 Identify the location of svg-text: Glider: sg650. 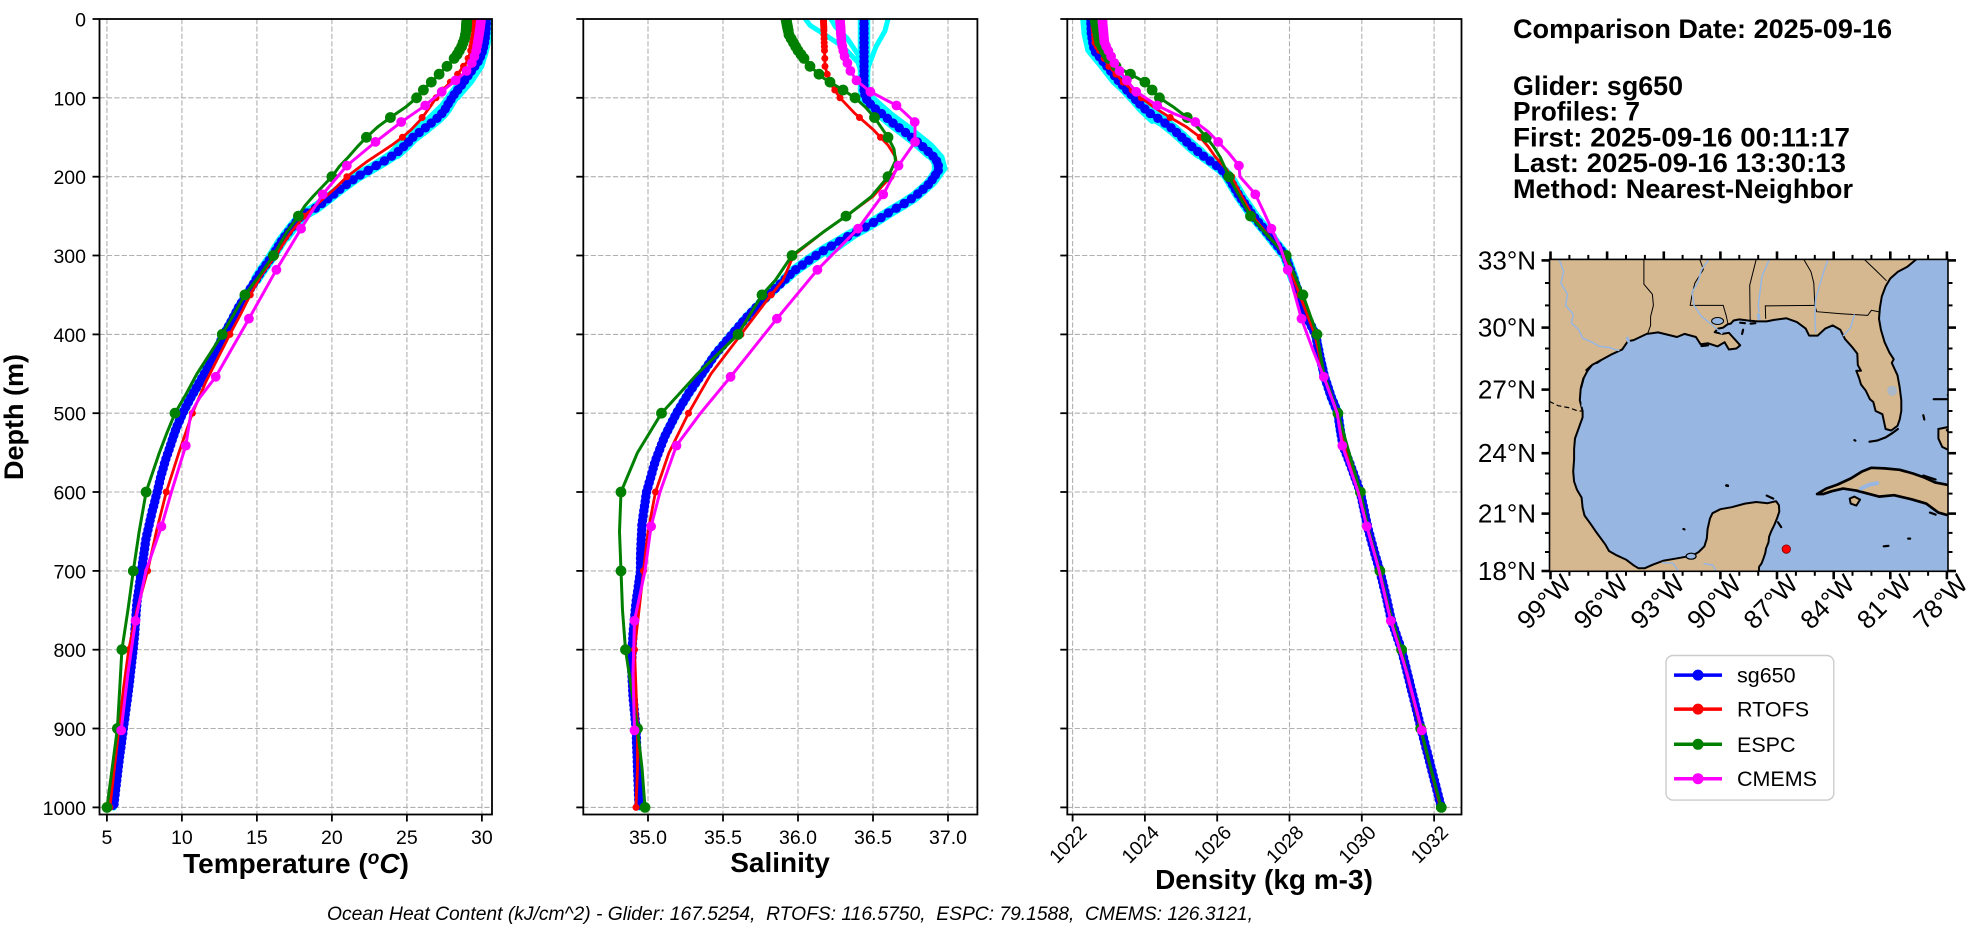
(1598, 86).